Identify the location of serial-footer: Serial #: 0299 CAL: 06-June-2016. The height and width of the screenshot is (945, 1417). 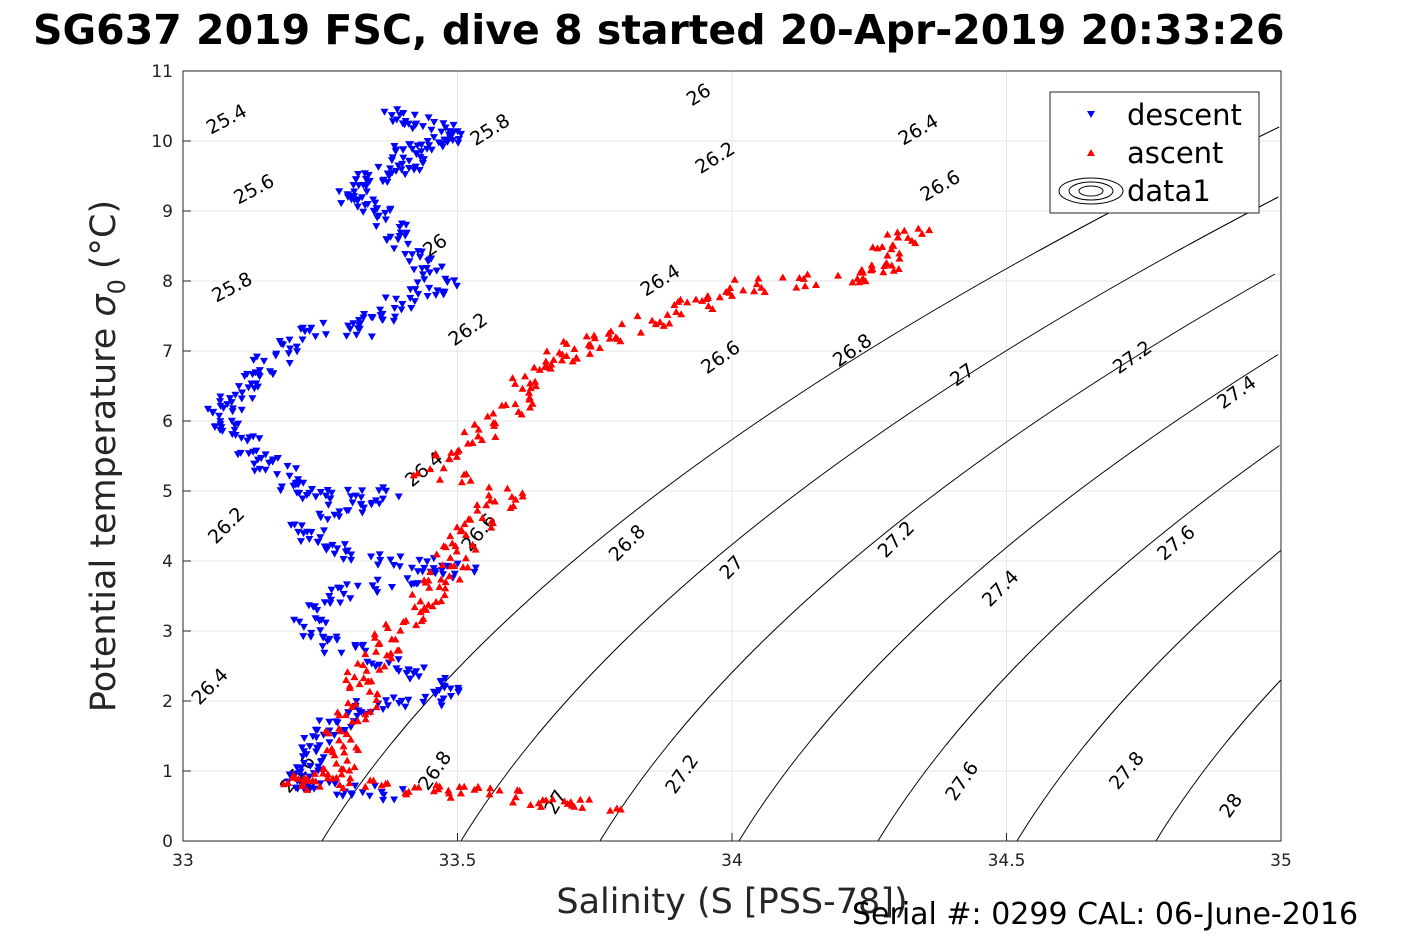
(1105, 914).